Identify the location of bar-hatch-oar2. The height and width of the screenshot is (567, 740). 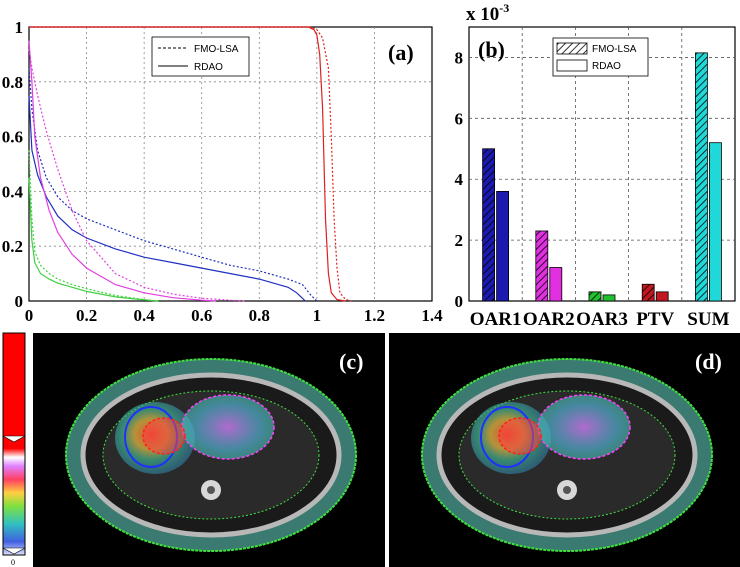
(541, 265).